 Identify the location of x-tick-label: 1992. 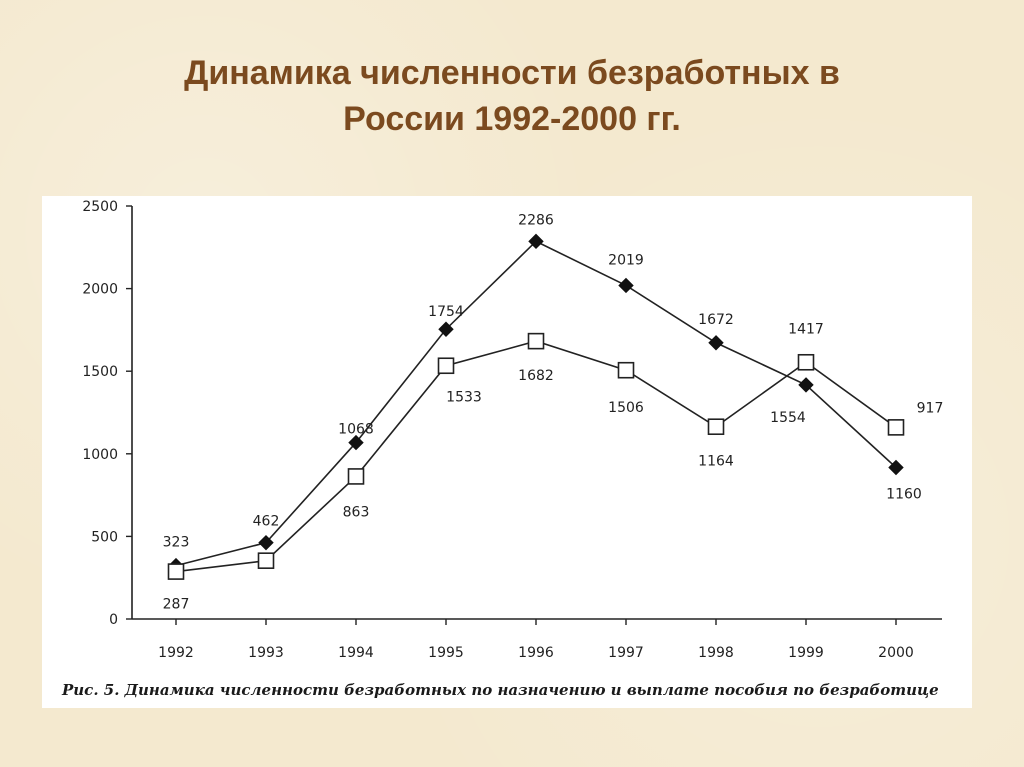
(176, 653).